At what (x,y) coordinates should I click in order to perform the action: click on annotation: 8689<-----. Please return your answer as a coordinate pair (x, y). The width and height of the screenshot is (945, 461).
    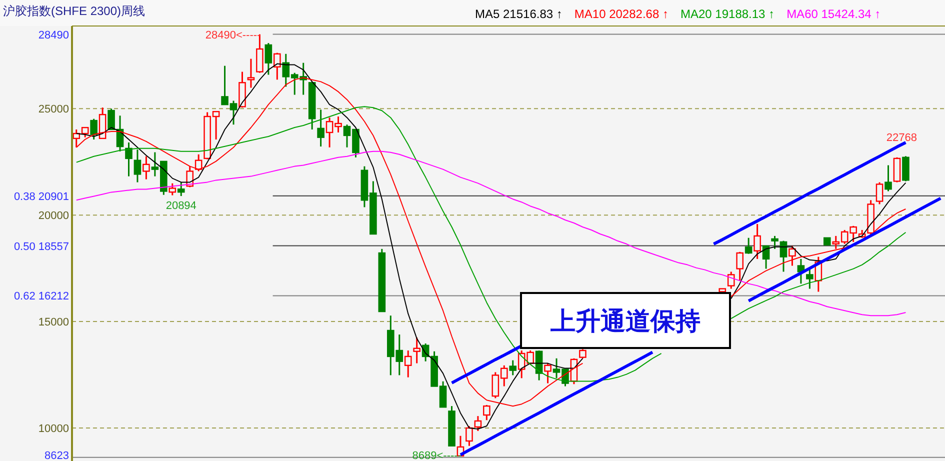
    Looking at the image, I should click on (437, 455).